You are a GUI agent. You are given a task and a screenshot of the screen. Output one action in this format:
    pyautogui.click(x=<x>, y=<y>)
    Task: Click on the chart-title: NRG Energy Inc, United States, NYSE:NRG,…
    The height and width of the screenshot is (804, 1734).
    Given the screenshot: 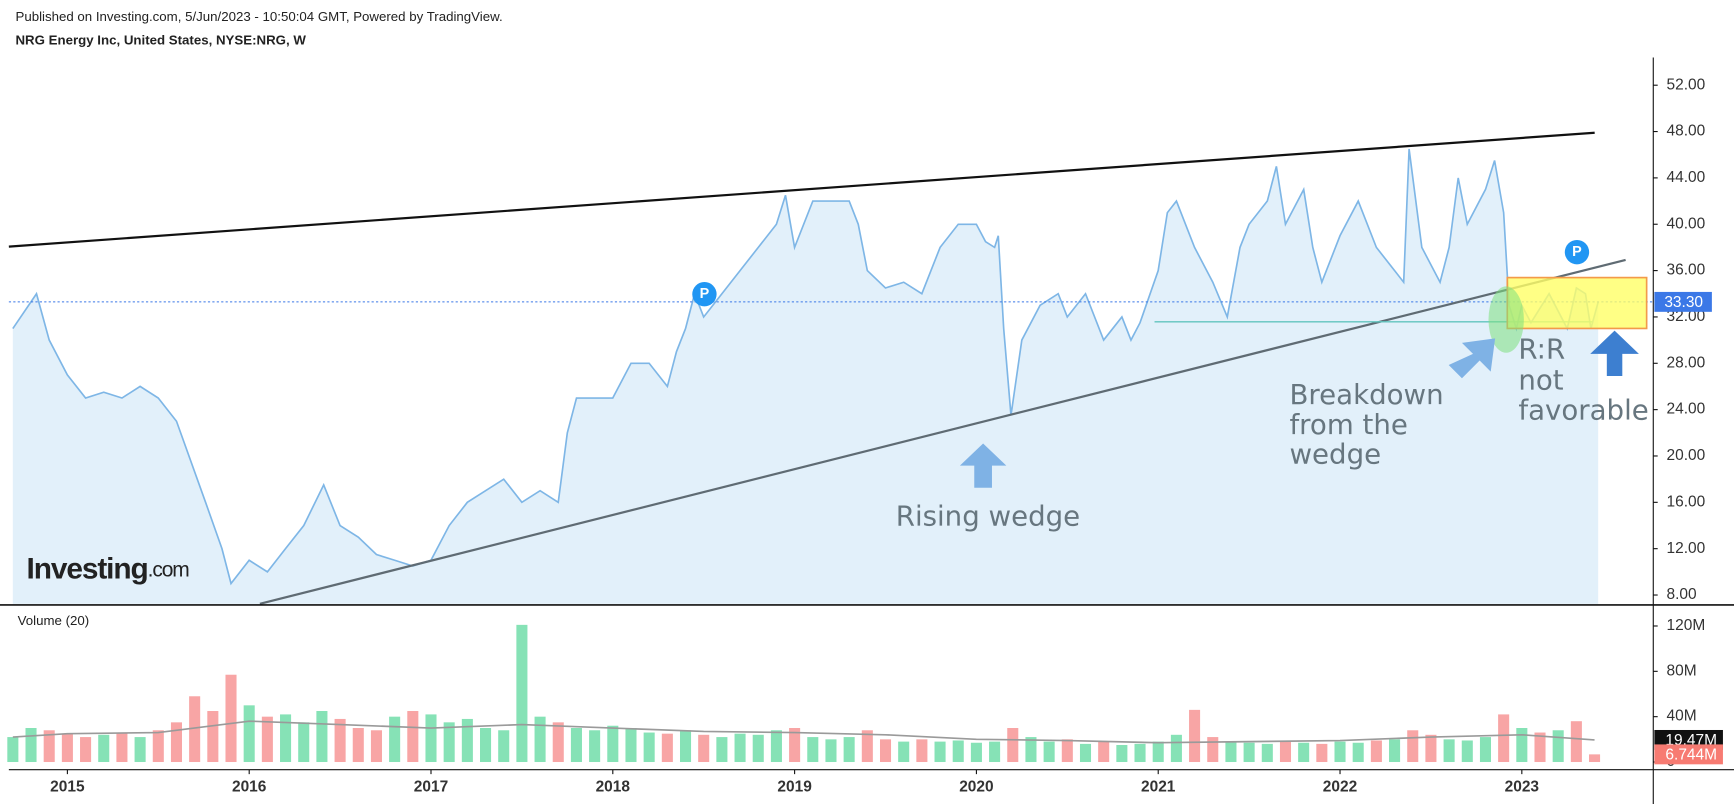 What is the action you would take?
    pyautogui.click(x=160, y=39)
    